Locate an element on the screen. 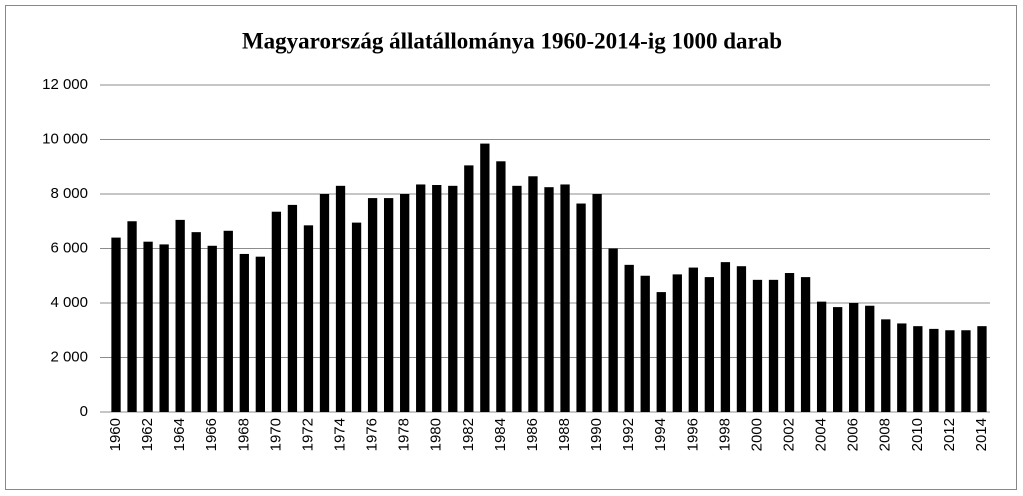  x-tick-label: 2006 is located at coordinates (853, 434).